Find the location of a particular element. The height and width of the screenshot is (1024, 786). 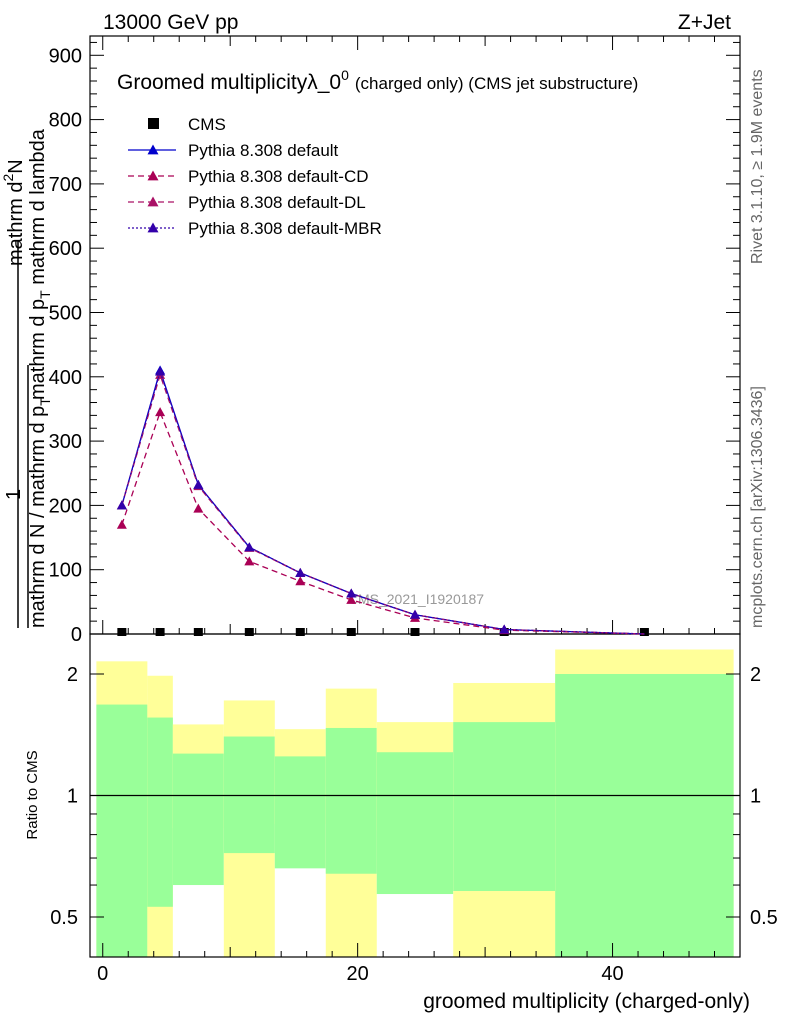

main-ytick-label: 200 is located at coordinates (65, 506).